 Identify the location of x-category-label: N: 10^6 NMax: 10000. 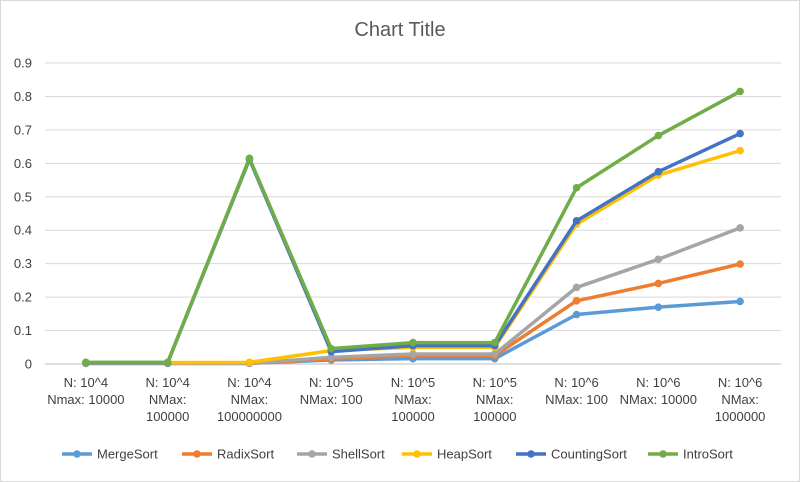
(658, 391).